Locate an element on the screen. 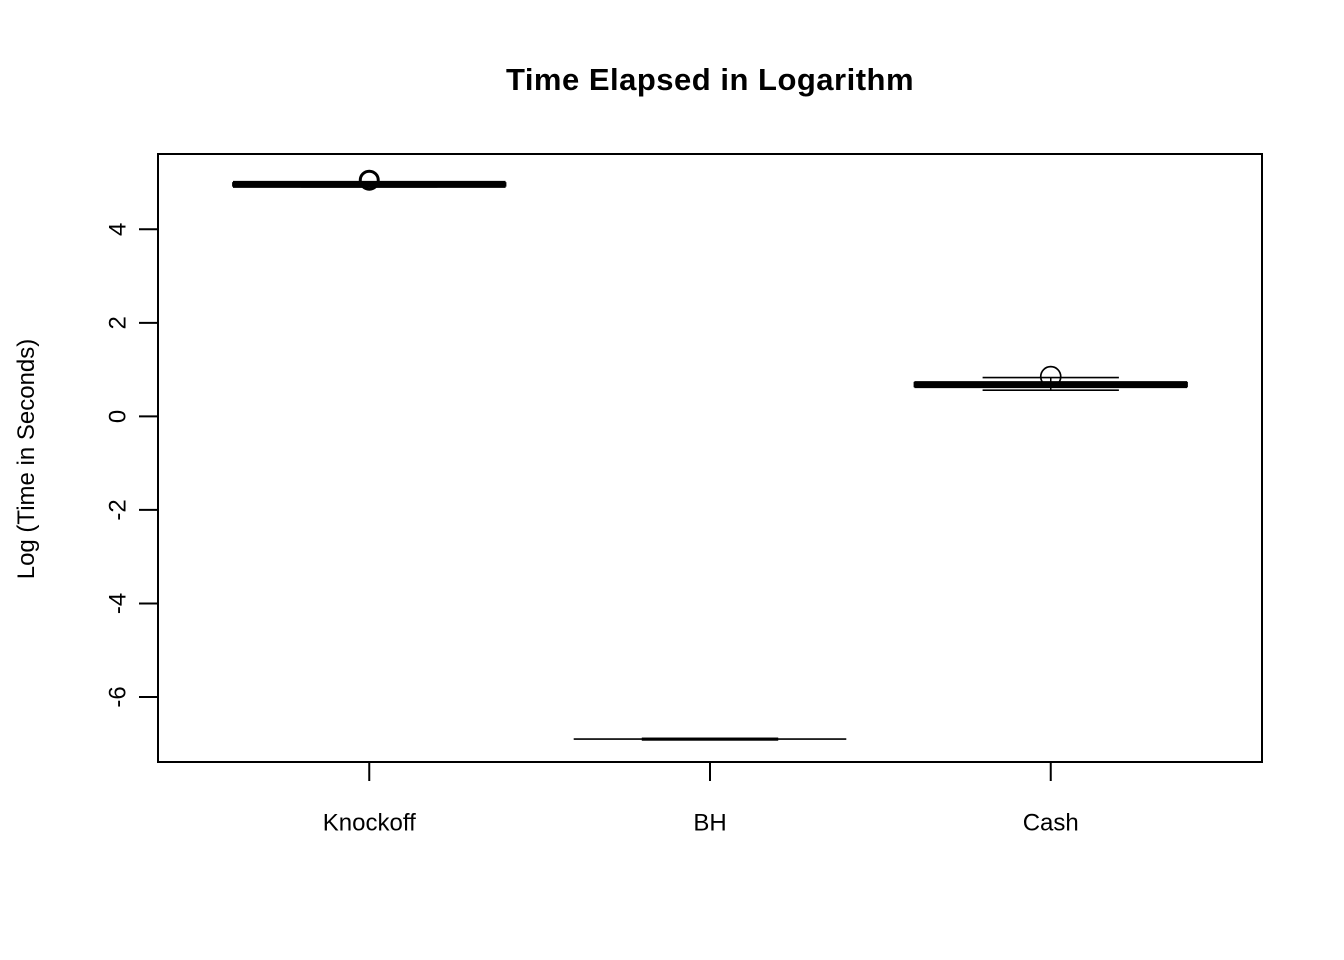 This screenshot has height=960, width=1344. y-axis-tick-label: 0 is located at coordinates (117, 416).